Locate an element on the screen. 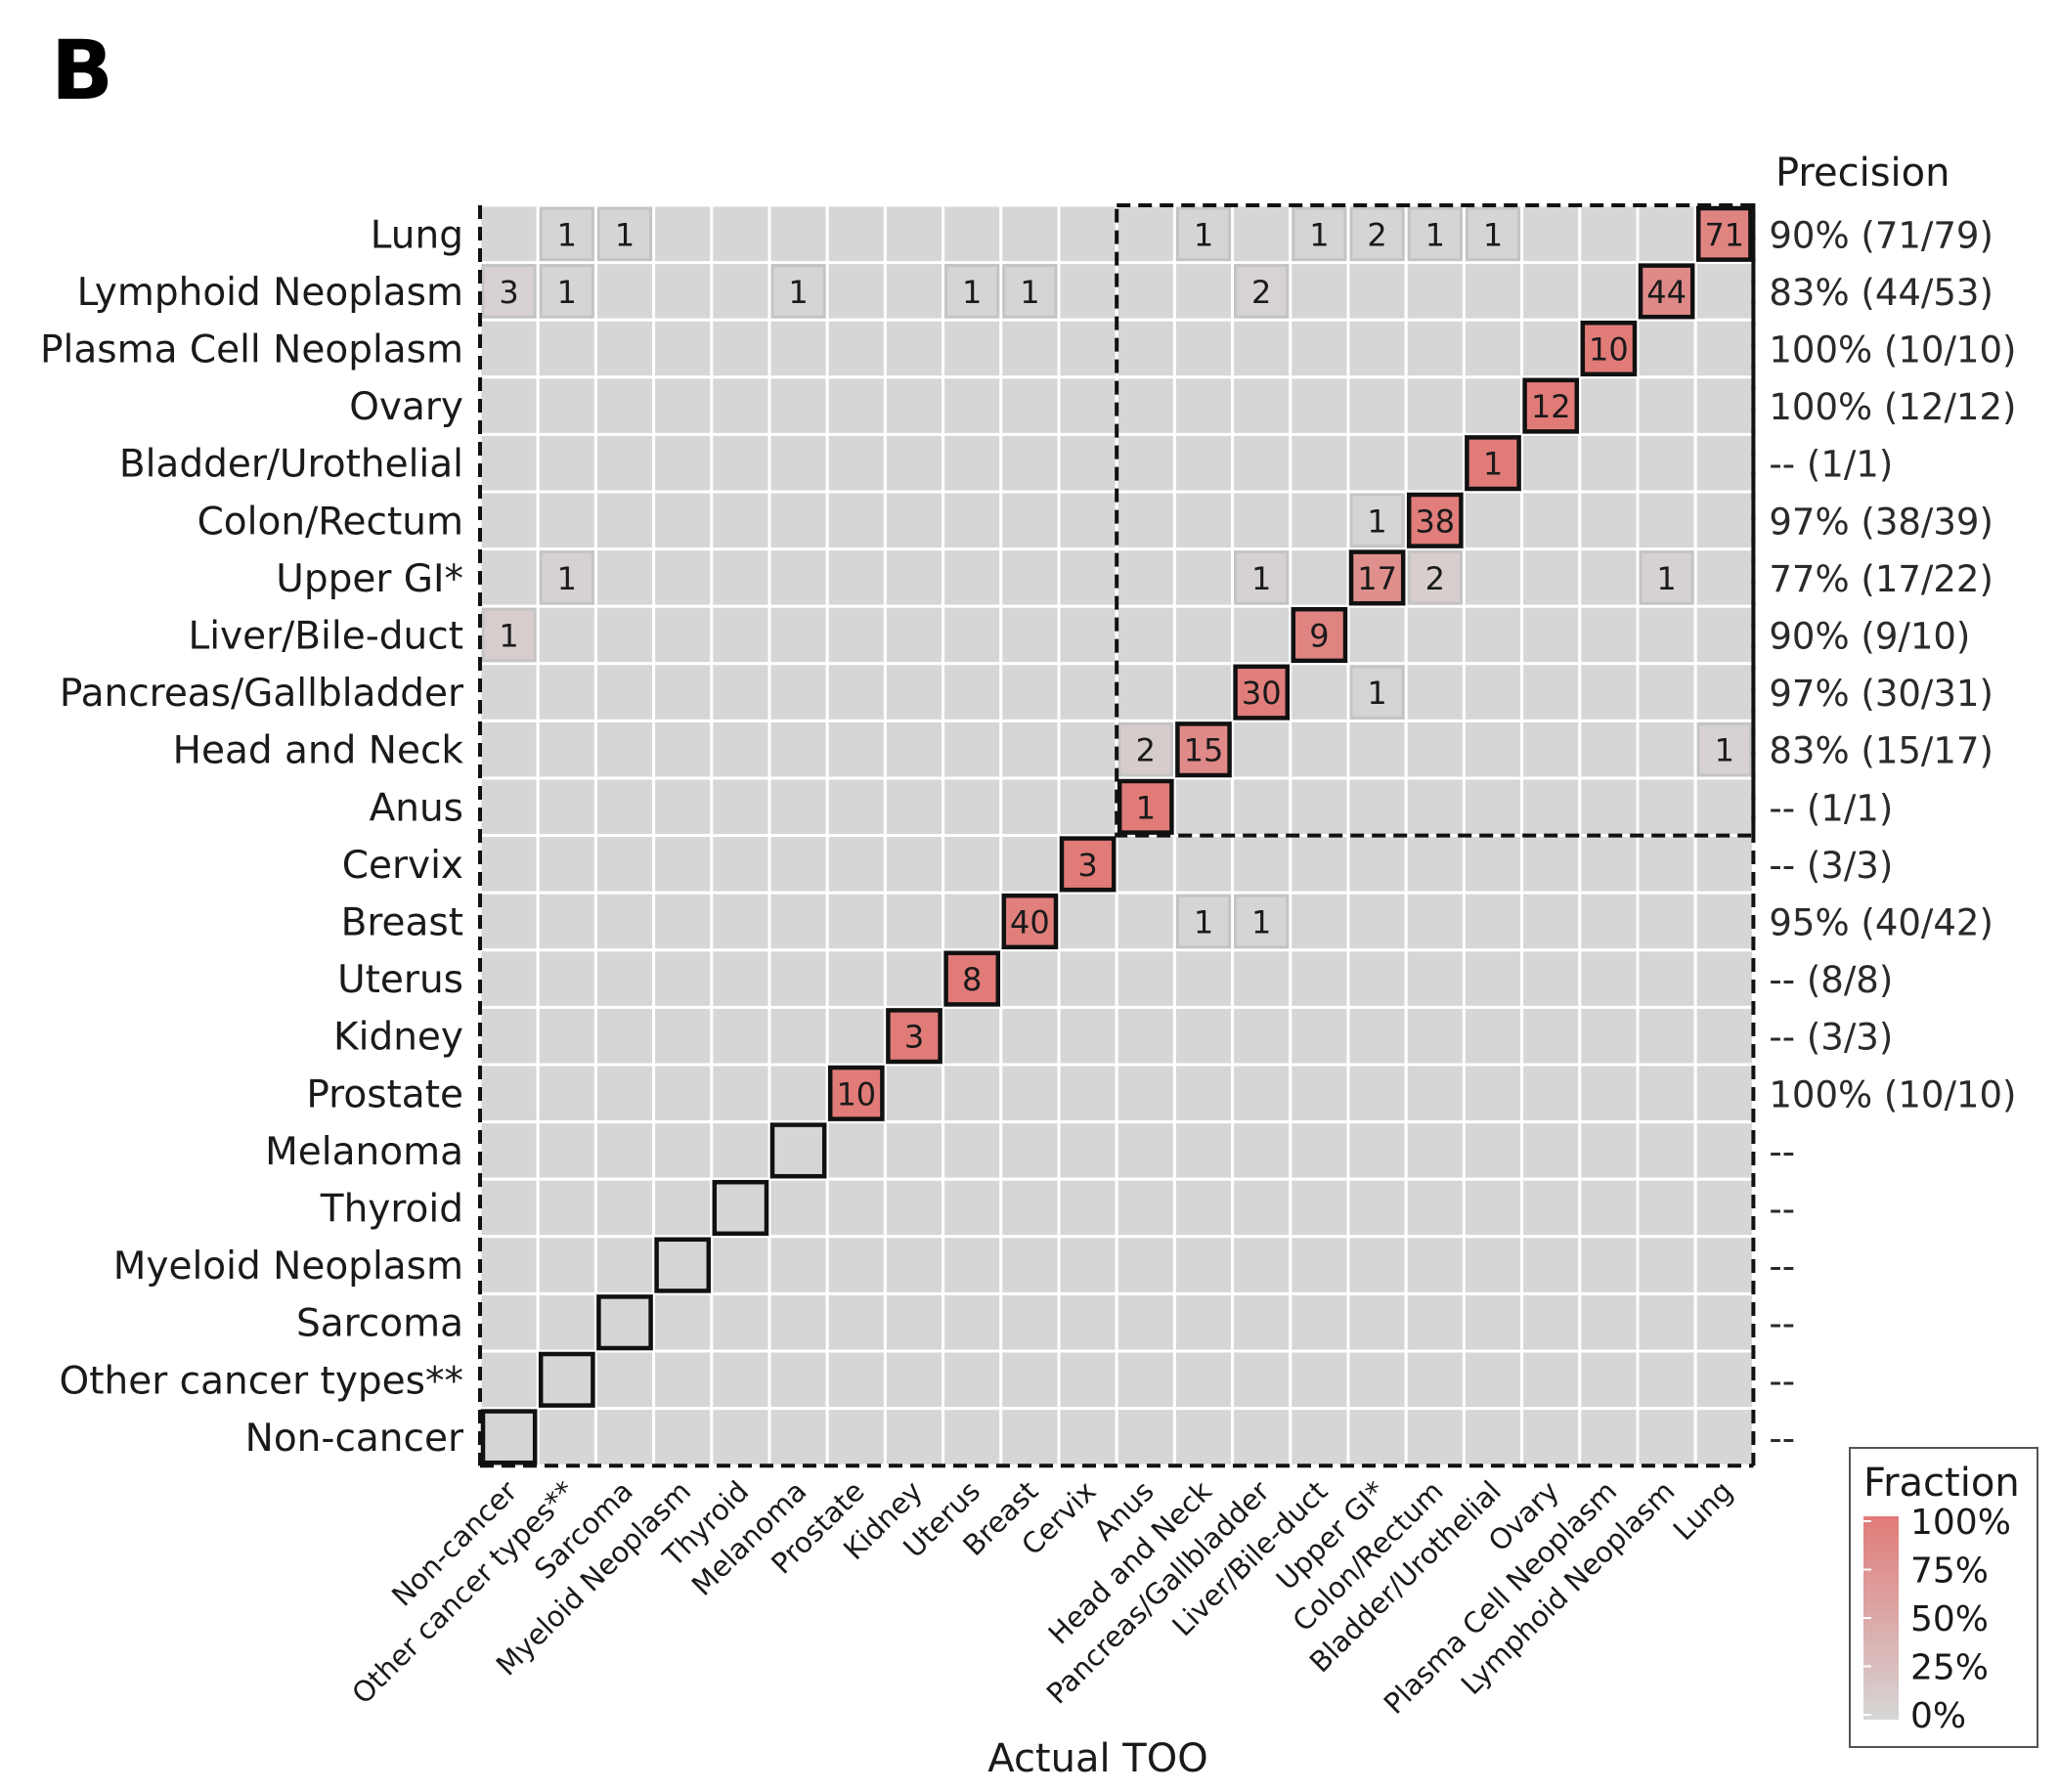 This screenshot has width=2059, height=1792. cell-colon-rectum-x-prostate is located at coordinates (856, 520).